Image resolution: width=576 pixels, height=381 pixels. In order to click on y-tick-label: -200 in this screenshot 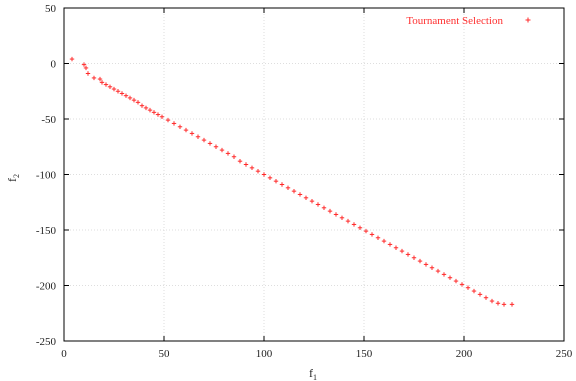, I will do `click(46, 287)`.